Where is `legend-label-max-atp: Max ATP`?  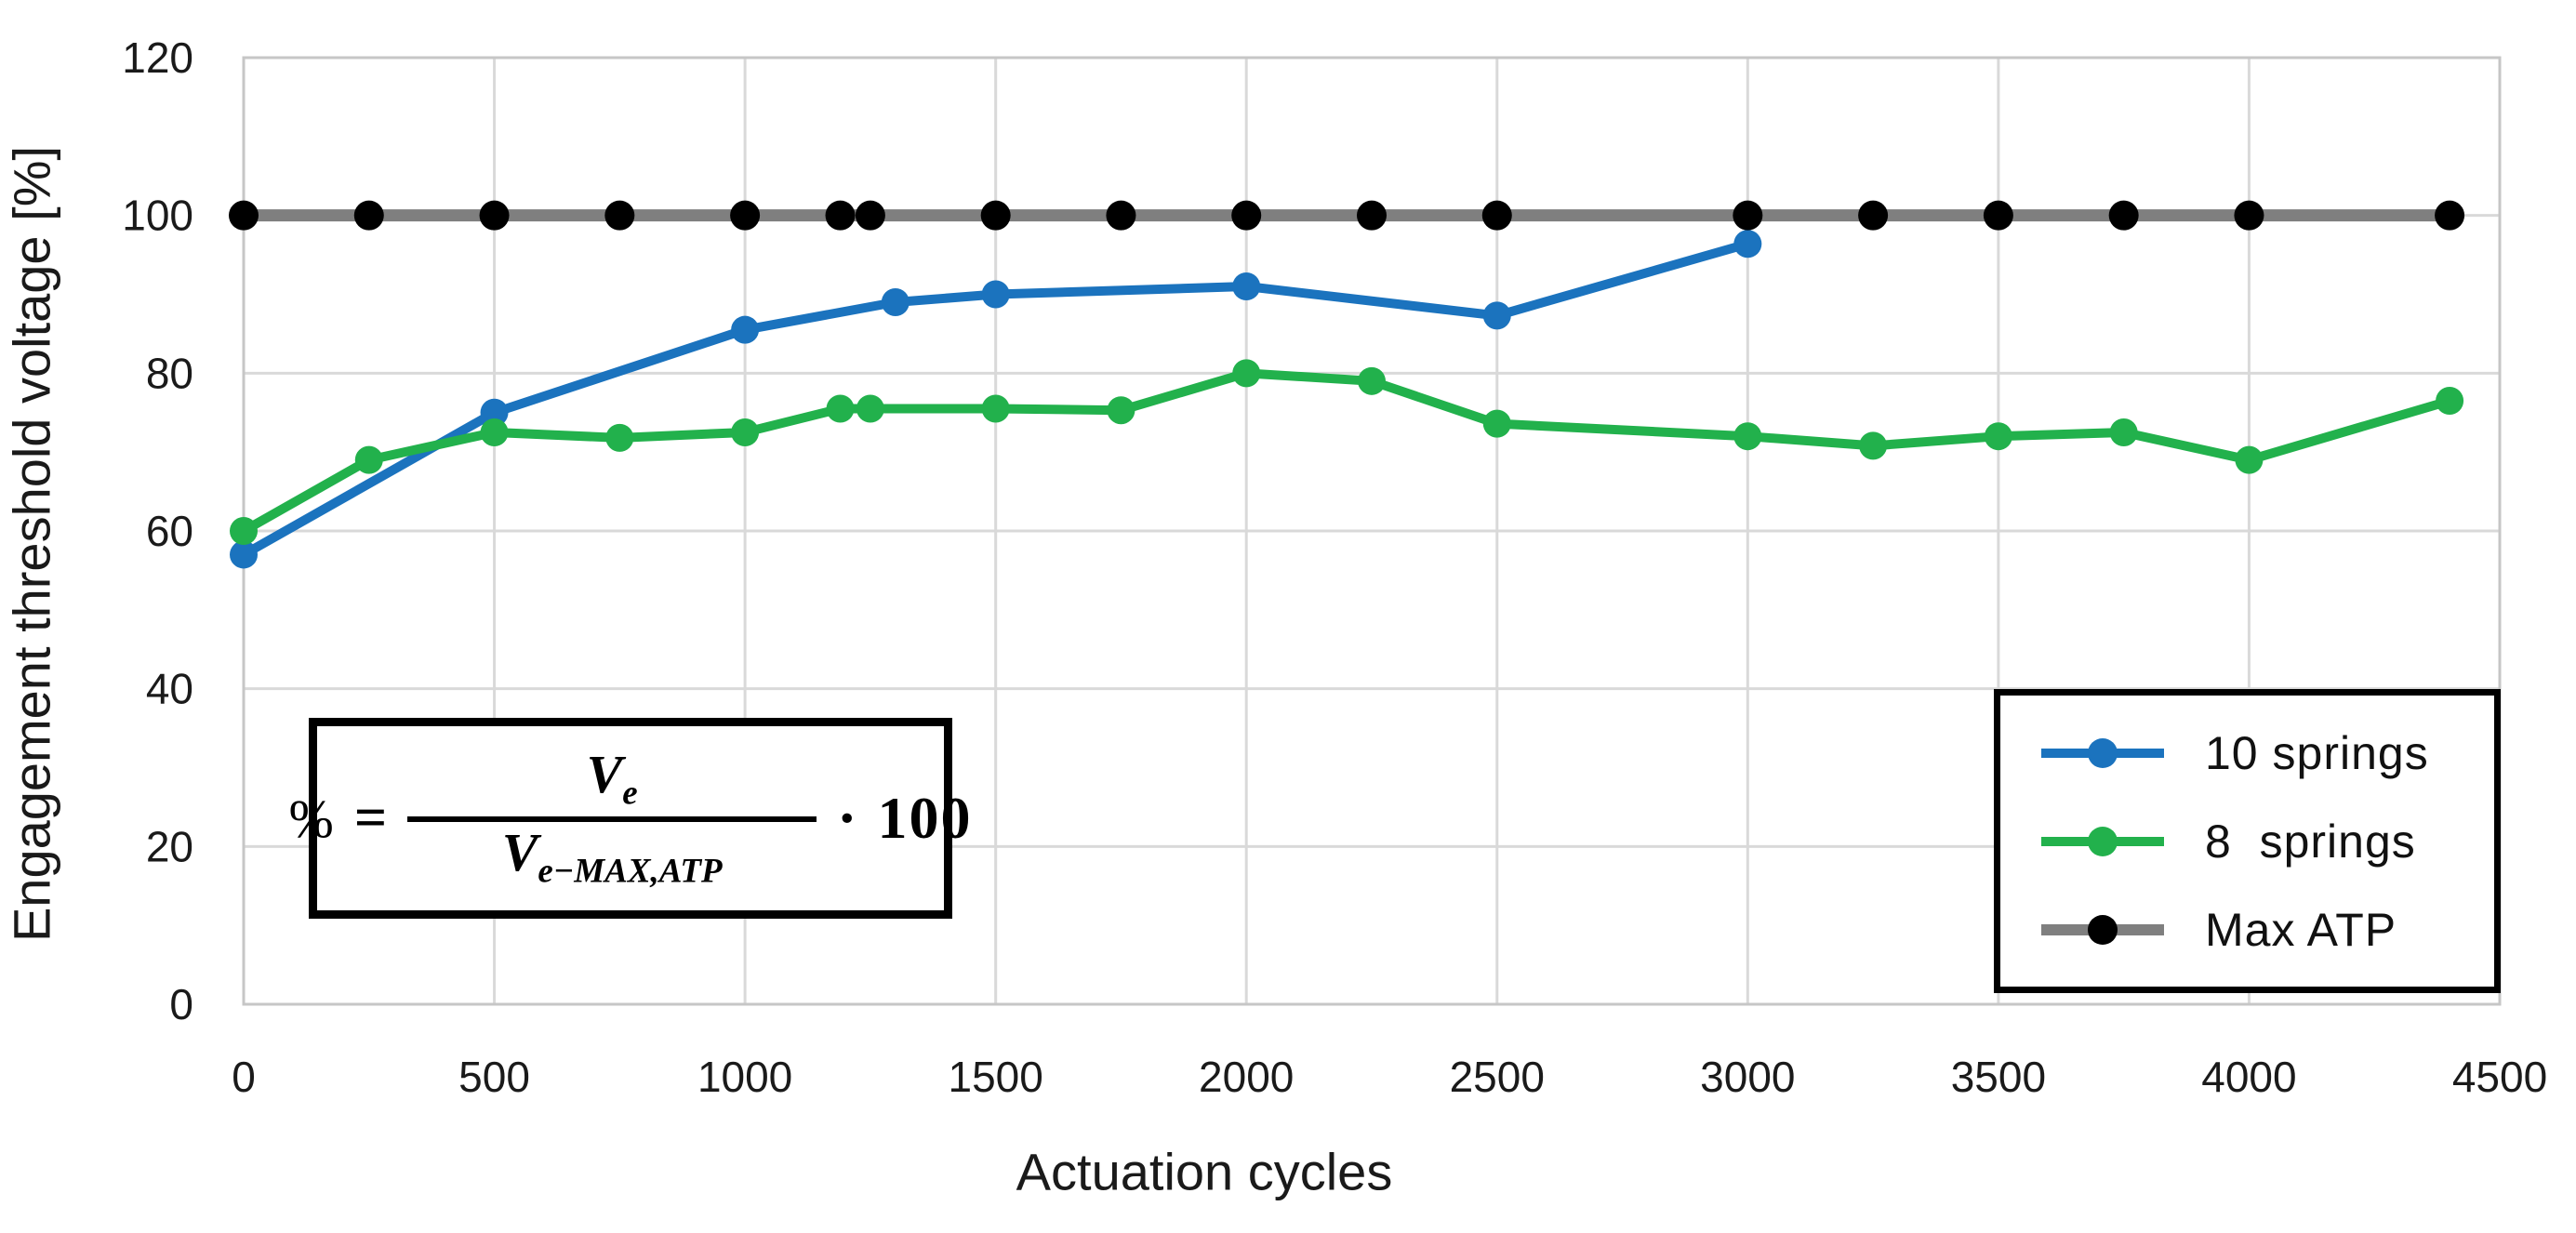
legend-label-max-atp: Max ATP is located at coordinates (2301, 929).